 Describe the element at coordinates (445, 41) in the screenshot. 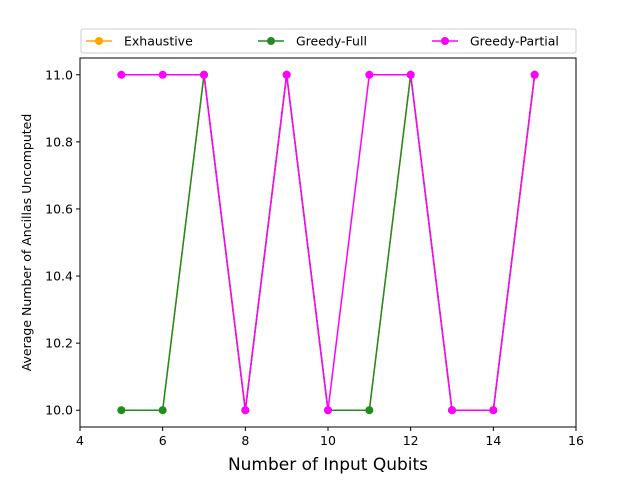

I see `legend-marker-greedy-partial` at that location.